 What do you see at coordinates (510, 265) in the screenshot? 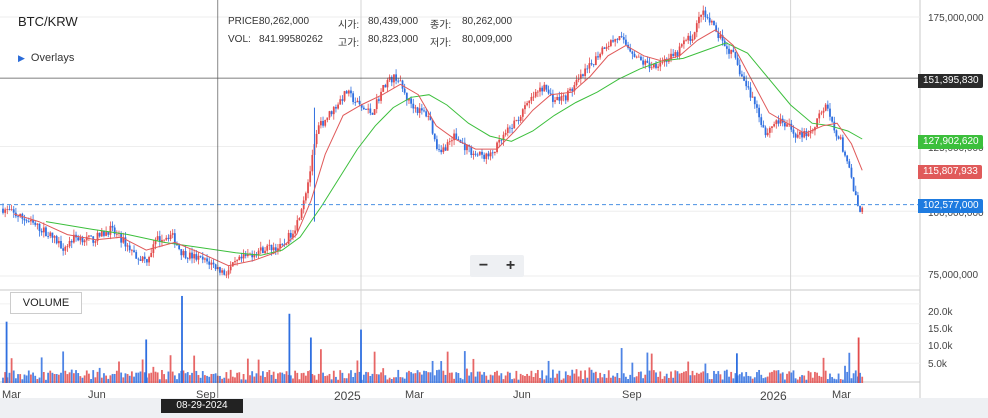
I see `zoom-in-button: +` at bounding box center [510, 265].